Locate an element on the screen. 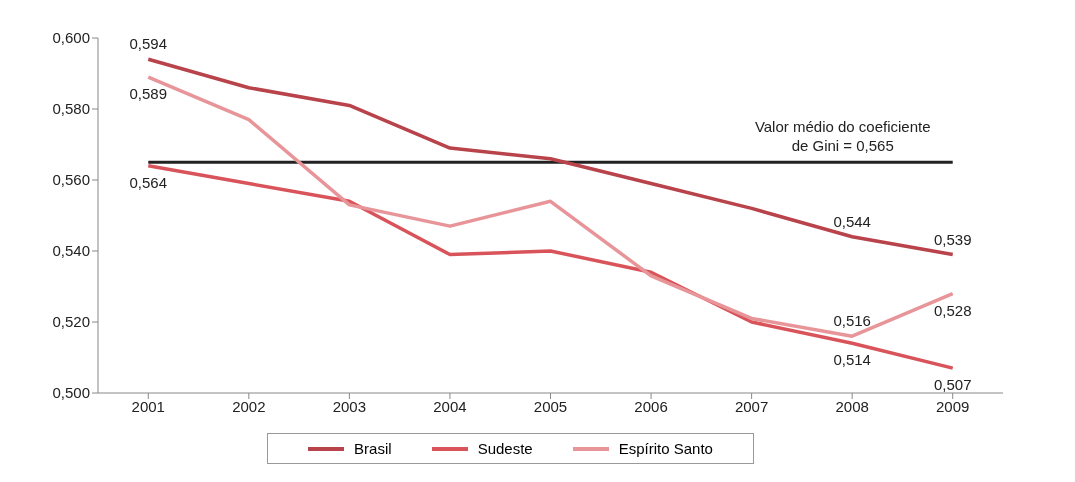 Image resolution: width=1075 pixels, height=482 pixels. x-tick-label: 2001 is located at coordinates (148, 406).